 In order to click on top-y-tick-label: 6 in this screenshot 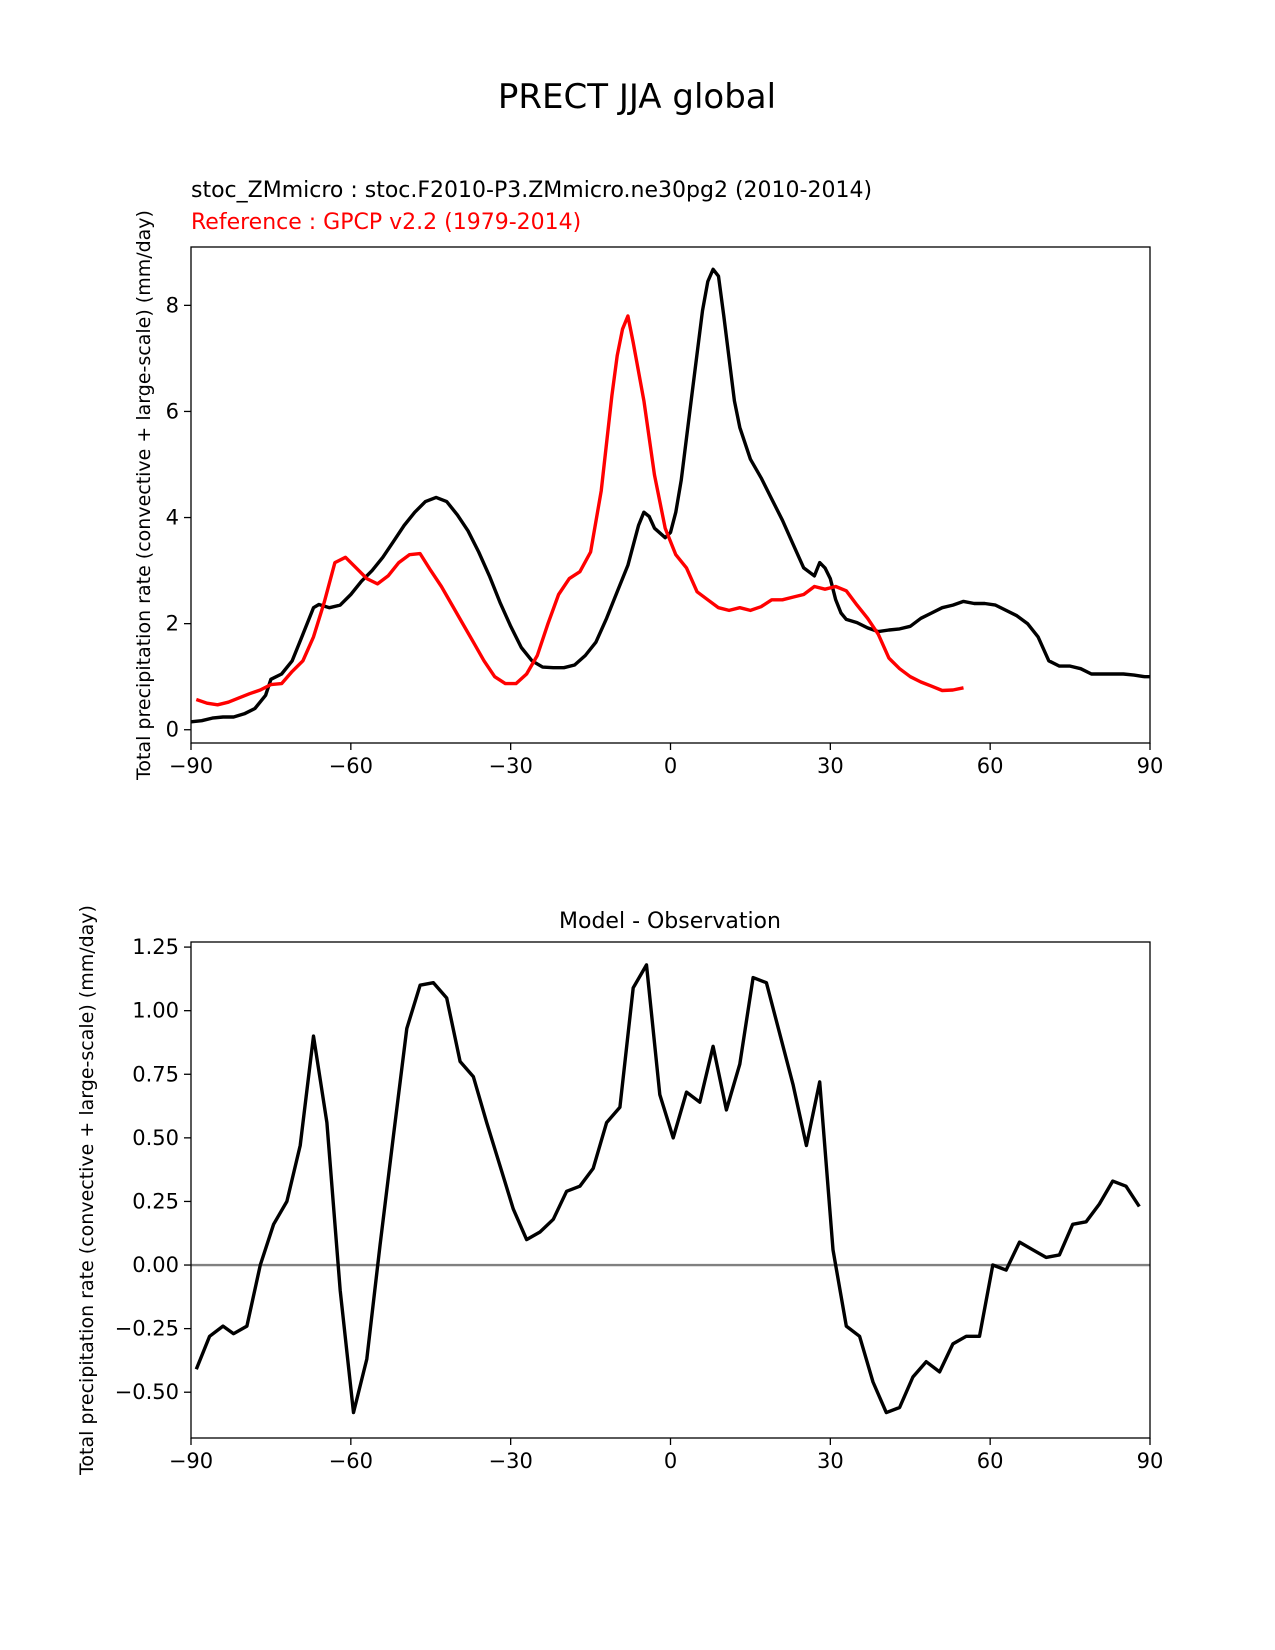, I will do `click(172, 411)`.